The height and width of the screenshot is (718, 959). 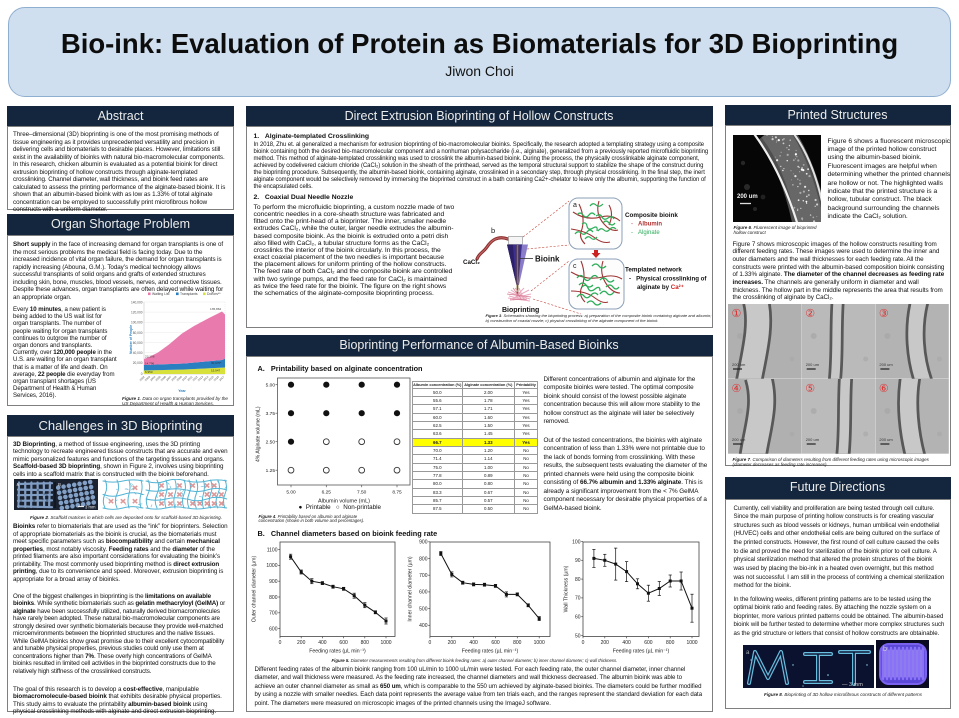 I want to click on svg-text: — 3 mm, so click(x=852, y=685).